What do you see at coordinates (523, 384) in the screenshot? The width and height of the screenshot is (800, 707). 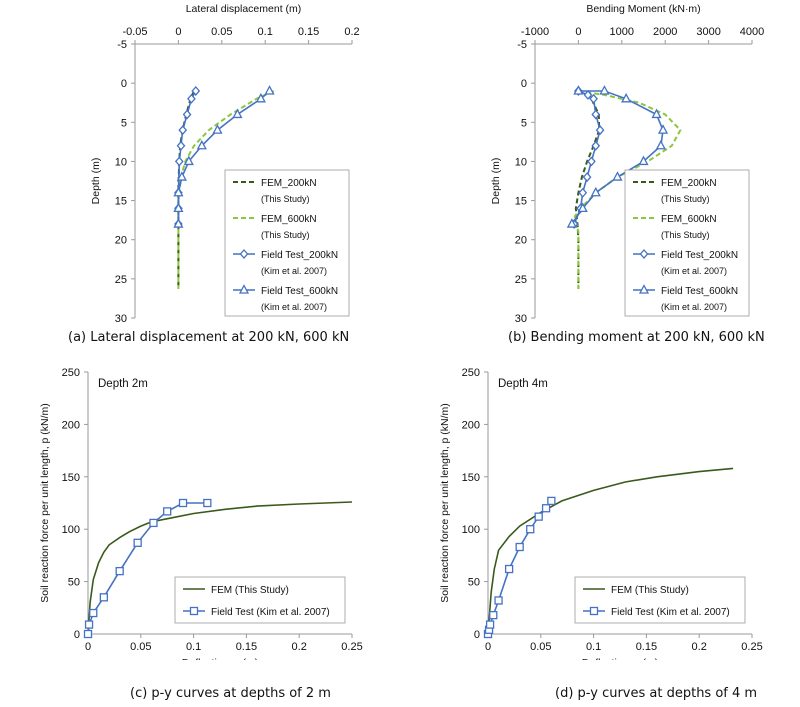 I see `depth-annotation: Depth 4m` at bounding box center [523, 384].